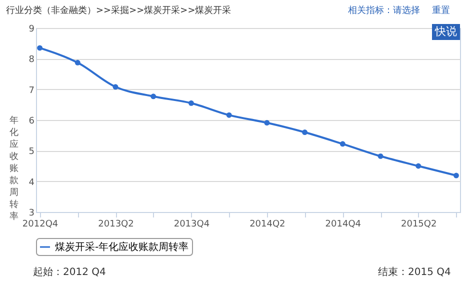  I want to click on x-tick-label: 2012Q4, so click(40, 225).